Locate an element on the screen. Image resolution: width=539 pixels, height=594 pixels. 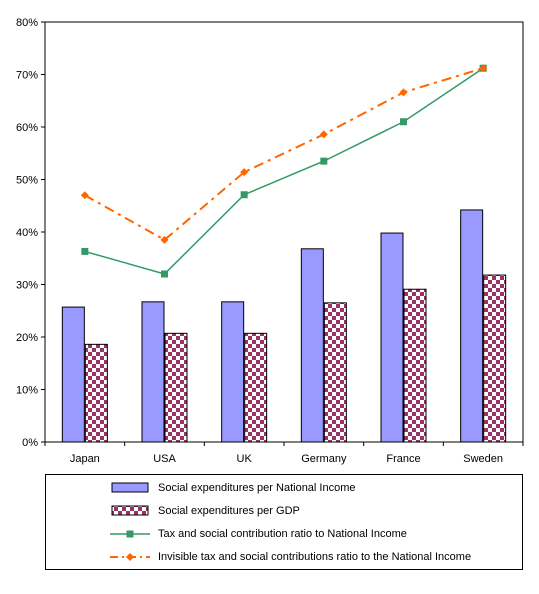
y-tick-label: 0% is located at coordinates (30, 443).